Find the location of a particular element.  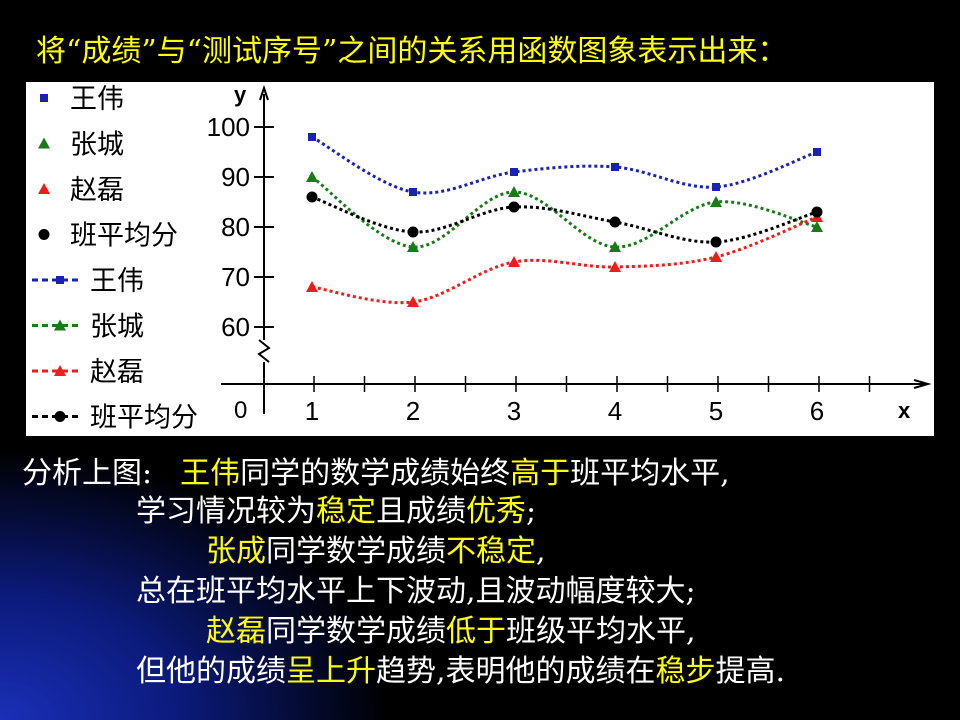

y-tick-label: 90 is located at coordinates (235, 177).